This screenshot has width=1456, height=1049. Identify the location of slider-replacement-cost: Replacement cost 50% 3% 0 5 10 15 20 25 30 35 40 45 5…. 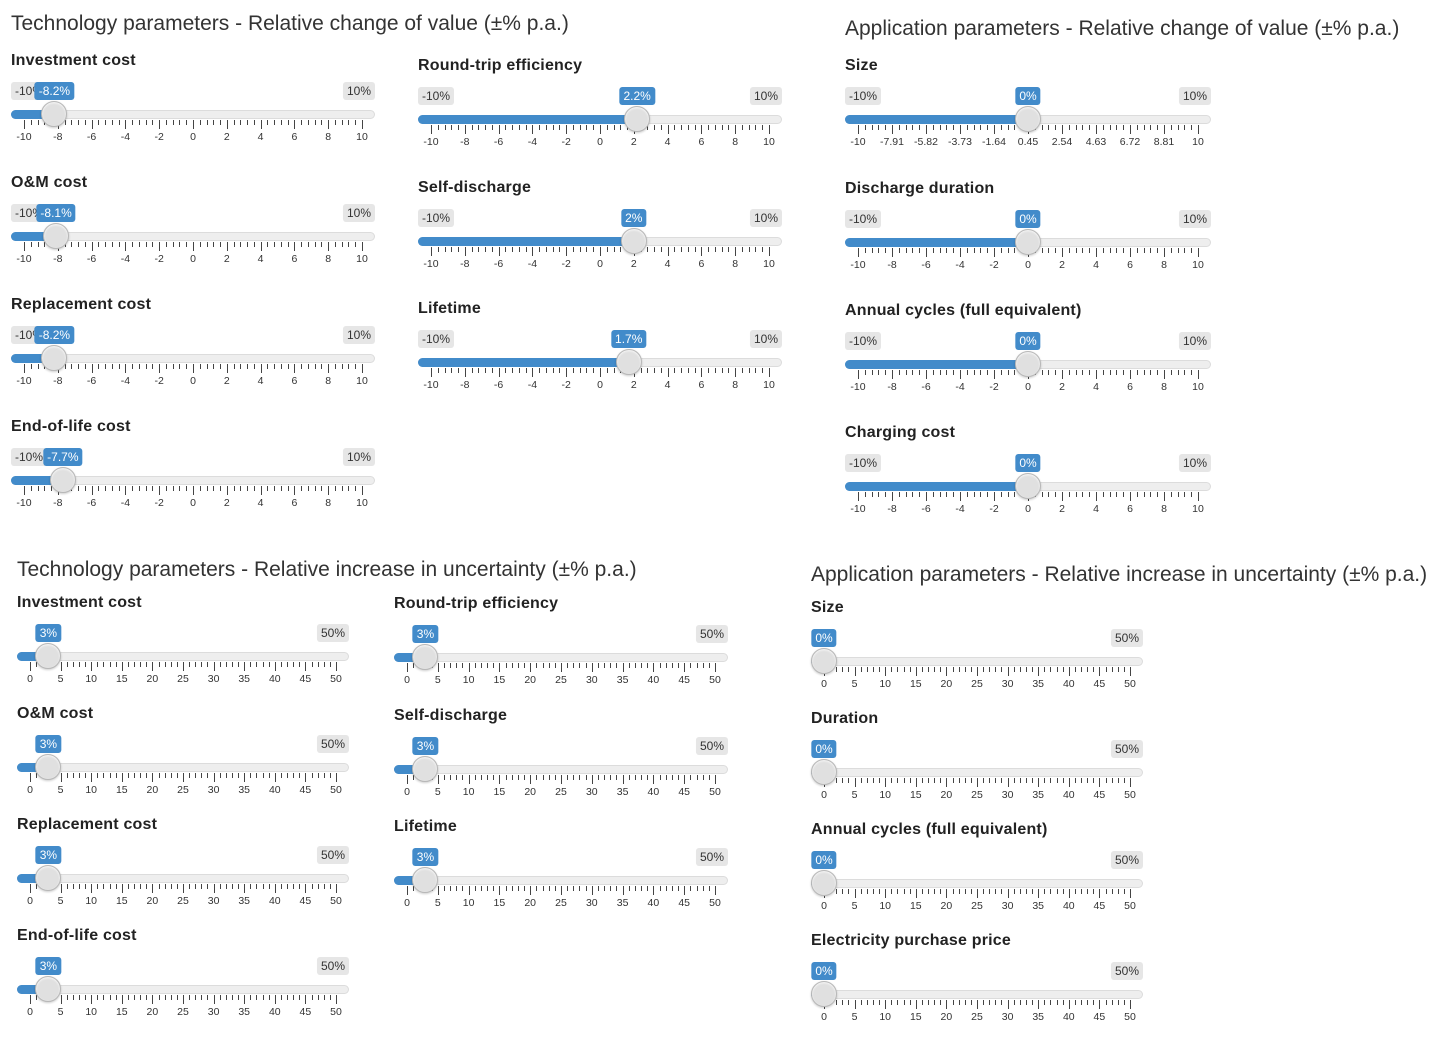
(183, 861).